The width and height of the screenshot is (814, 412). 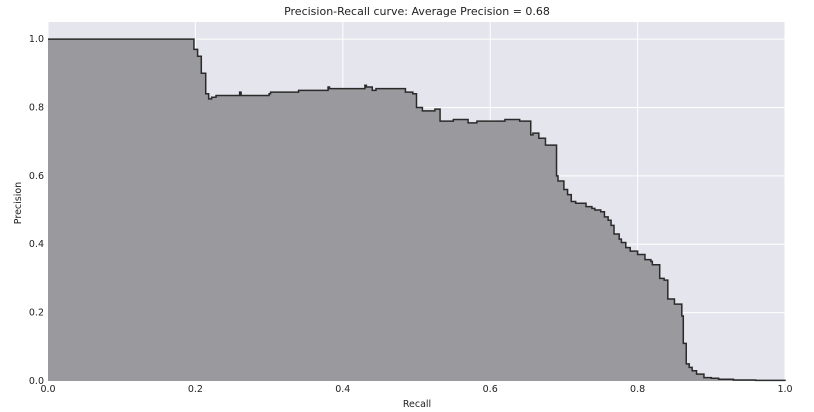 I want to click on x-tick-label: 0.6, so click(x=490, y=389).